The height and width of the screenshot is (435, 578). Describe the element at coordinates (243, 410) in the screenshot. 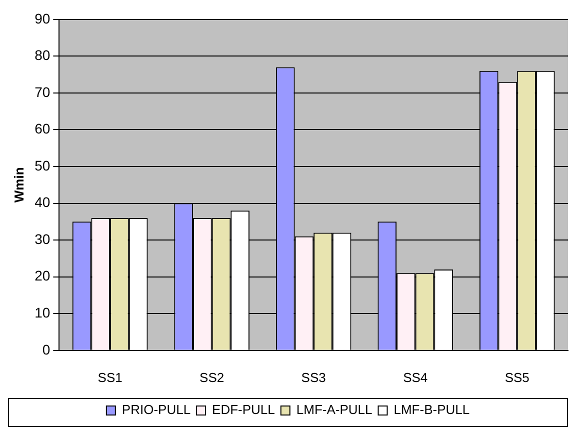

I see `legend-label: EDF-PULL` at that location.